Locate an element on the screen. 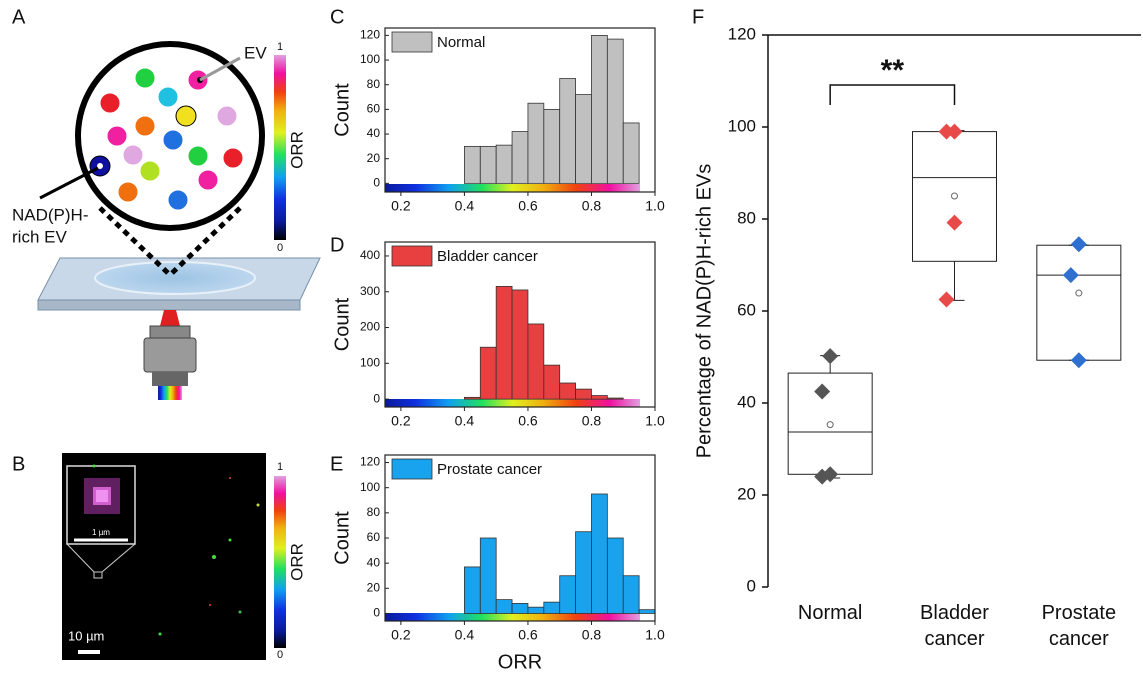 The height and width of the screenshot is (680, 1143). y-axis-title: Percentage of NAD(P)H-rich EVs is located at coordinates (704, 311).